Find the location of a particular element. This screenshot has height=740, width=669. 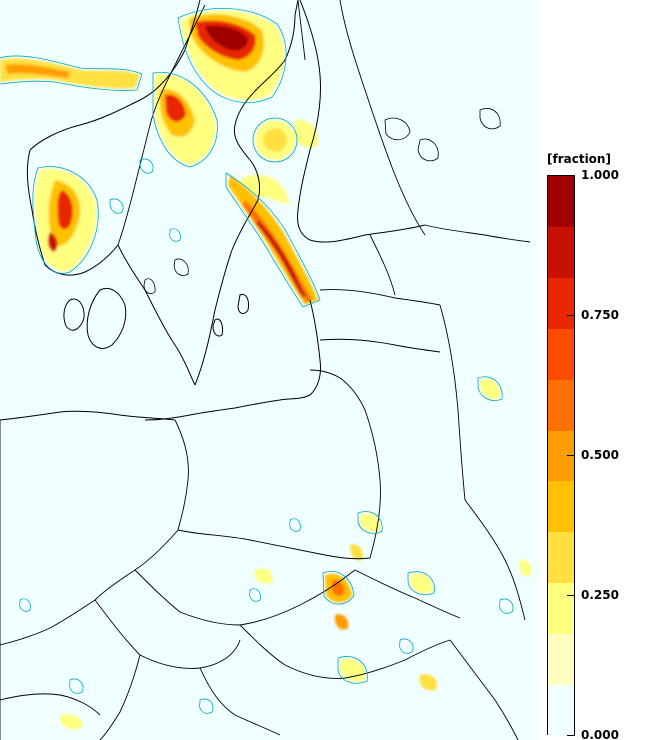

legend-tick-label: 0.250 is located at coordinates (600, 595).